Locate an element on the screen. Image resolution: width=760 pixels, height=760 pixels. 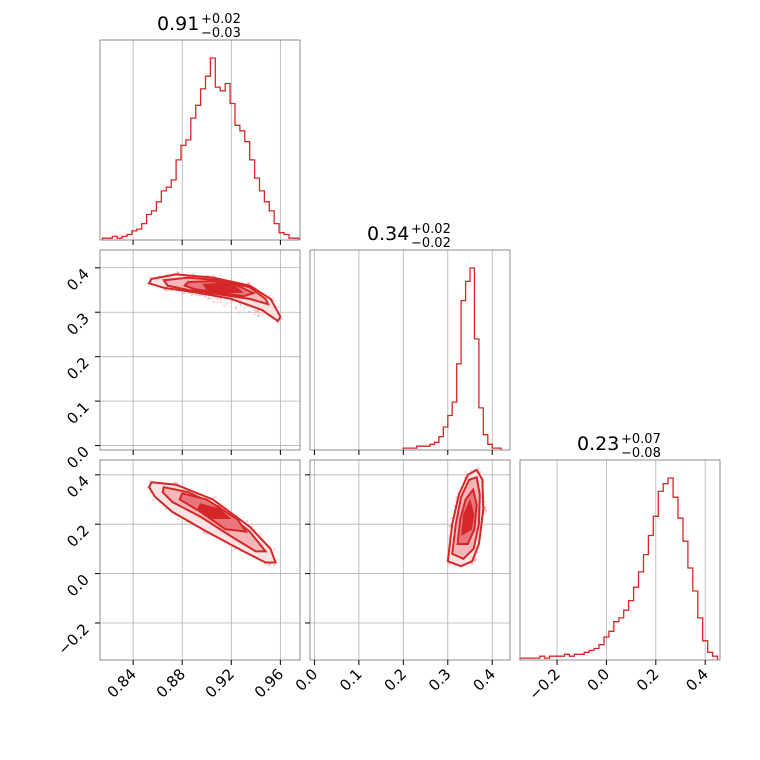
xtick-label-param-0: 0.92 is located at coordinates (220, 683).